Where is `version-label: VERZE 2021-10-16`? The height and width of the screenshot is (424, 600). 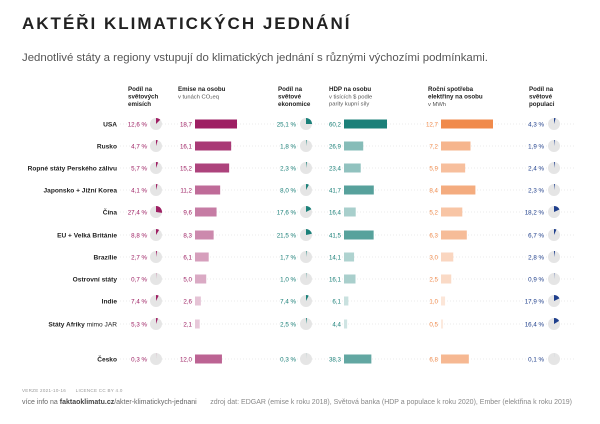 version-label: VERZE 2021-10-16 is located at coordinates (44, 390).